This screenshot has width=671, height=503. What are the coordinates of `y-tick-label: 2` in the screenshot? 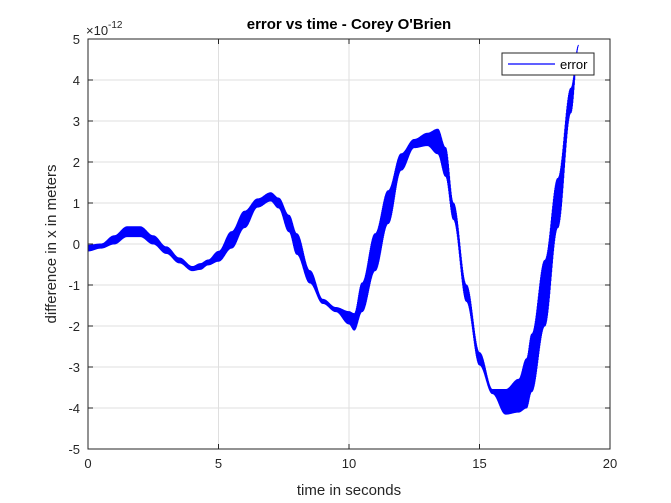 It's located at (76, 162).